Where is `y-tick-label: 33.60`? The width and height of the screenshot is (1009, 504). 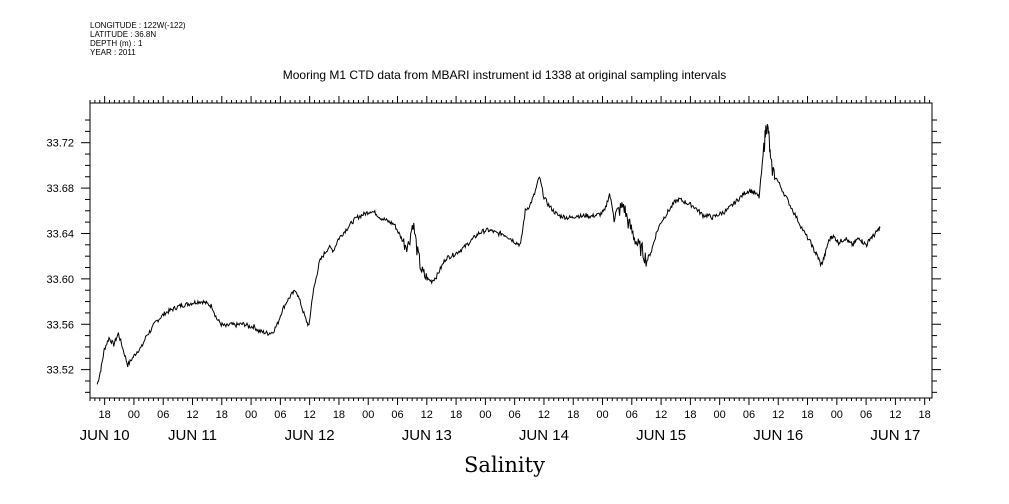
y-tick-label: 33.60 is located at coordinates (60, 280).